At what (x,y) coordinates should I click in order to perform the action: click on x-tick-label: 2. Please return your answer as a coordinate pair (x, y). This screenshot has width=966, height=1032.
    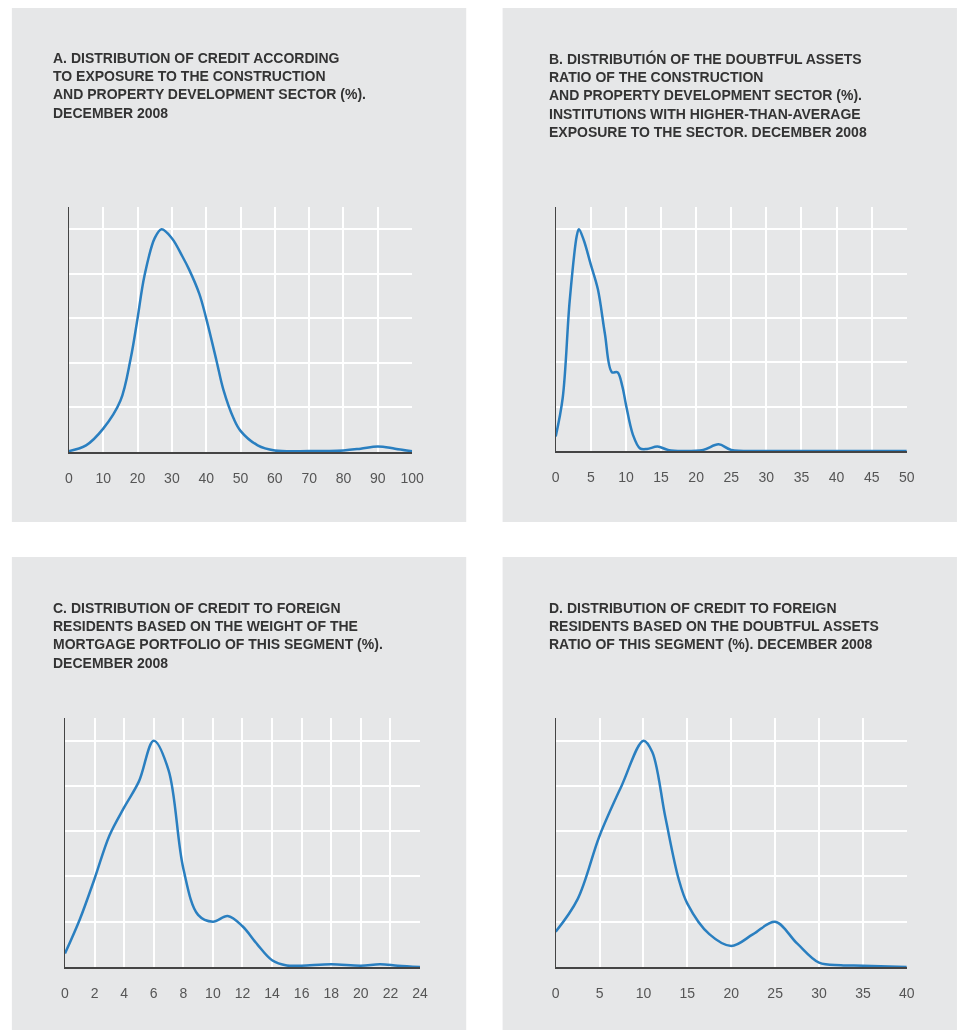
    Looking at the image, I should click on (94, 992).